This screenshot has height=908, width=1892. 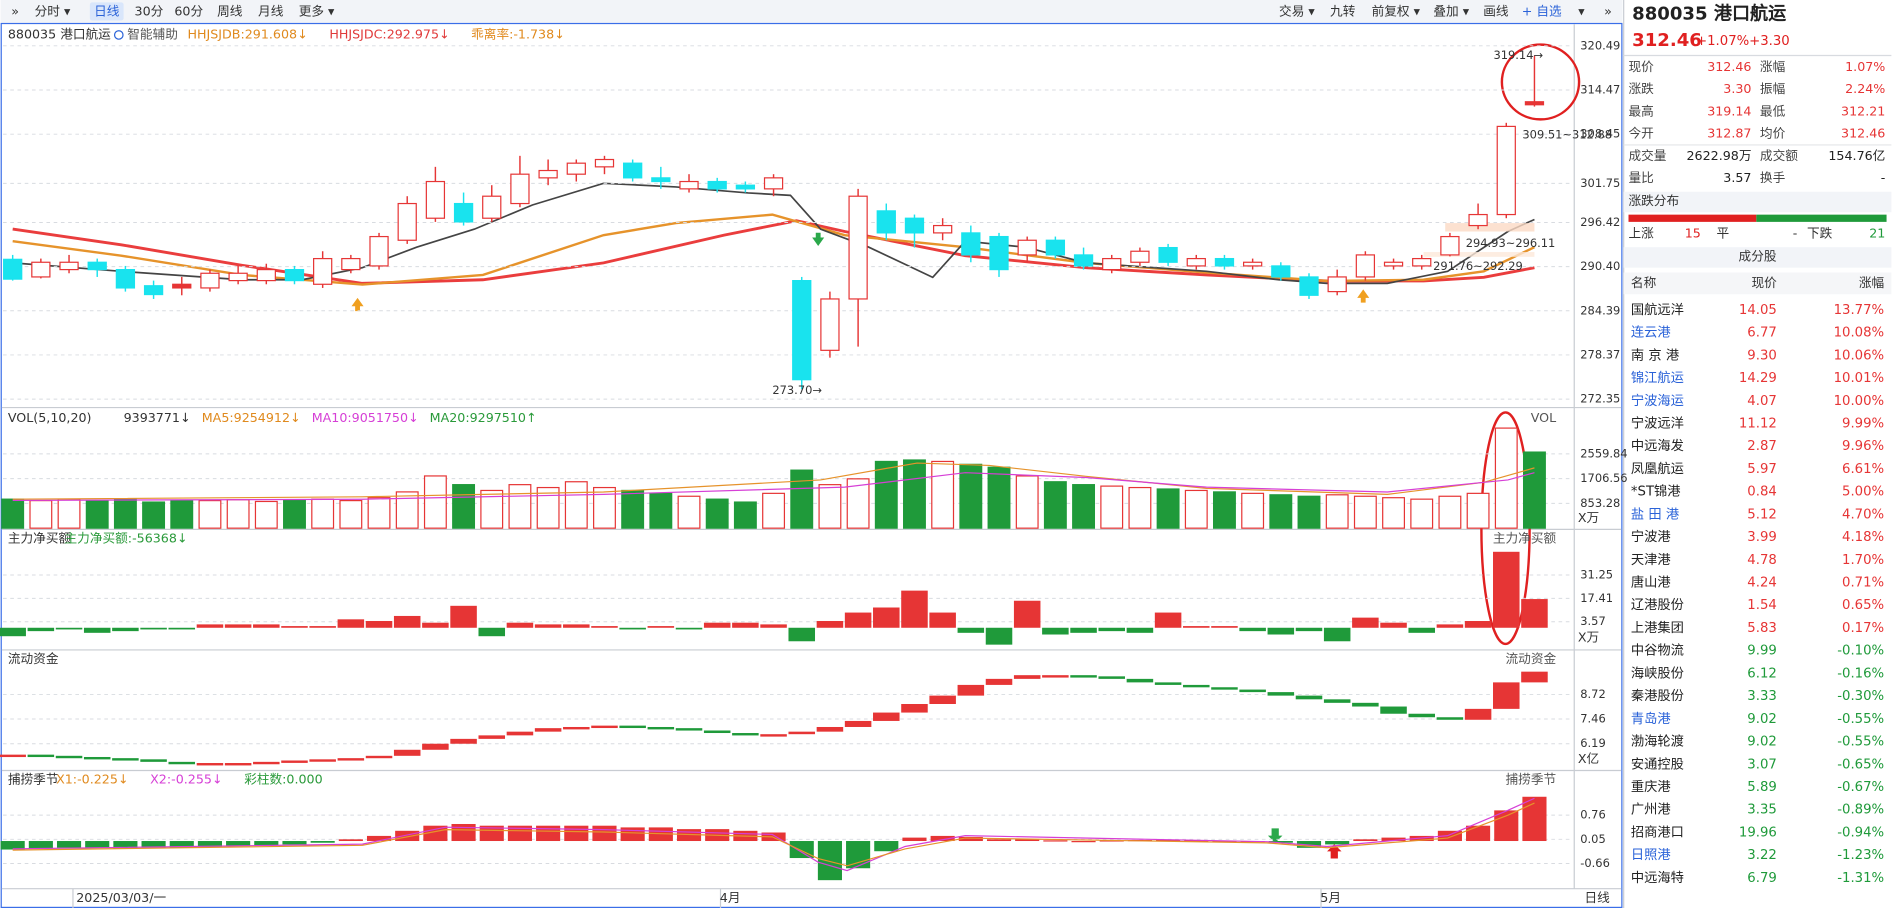 What do you see at coordinates (1657, 310) in the screenshot?
I see `stock-name: 国航远洋` at bounding box center [1657, 310].